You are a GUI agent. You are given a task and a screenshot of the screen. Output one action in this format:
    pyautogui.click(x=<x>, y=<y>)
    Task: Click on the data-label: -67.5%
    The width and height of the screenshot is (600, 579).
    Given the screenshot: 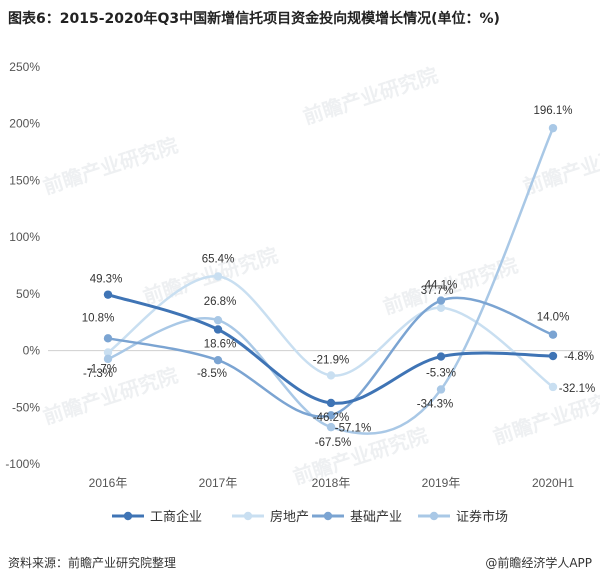 What is the action you would take?
    pyautogui.click(x=333, y=443)
    